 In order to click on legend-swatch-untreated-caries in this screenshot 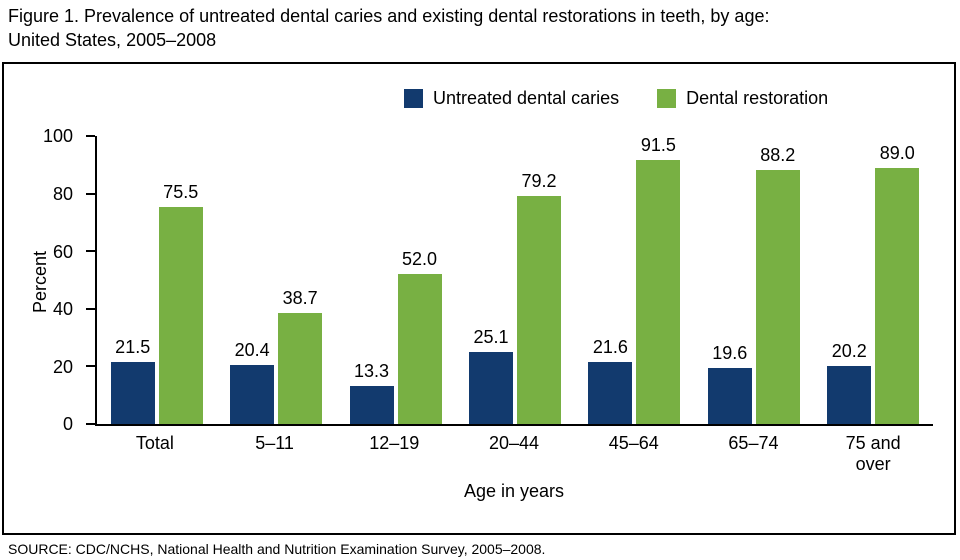, I will do `click(413, 98)`.